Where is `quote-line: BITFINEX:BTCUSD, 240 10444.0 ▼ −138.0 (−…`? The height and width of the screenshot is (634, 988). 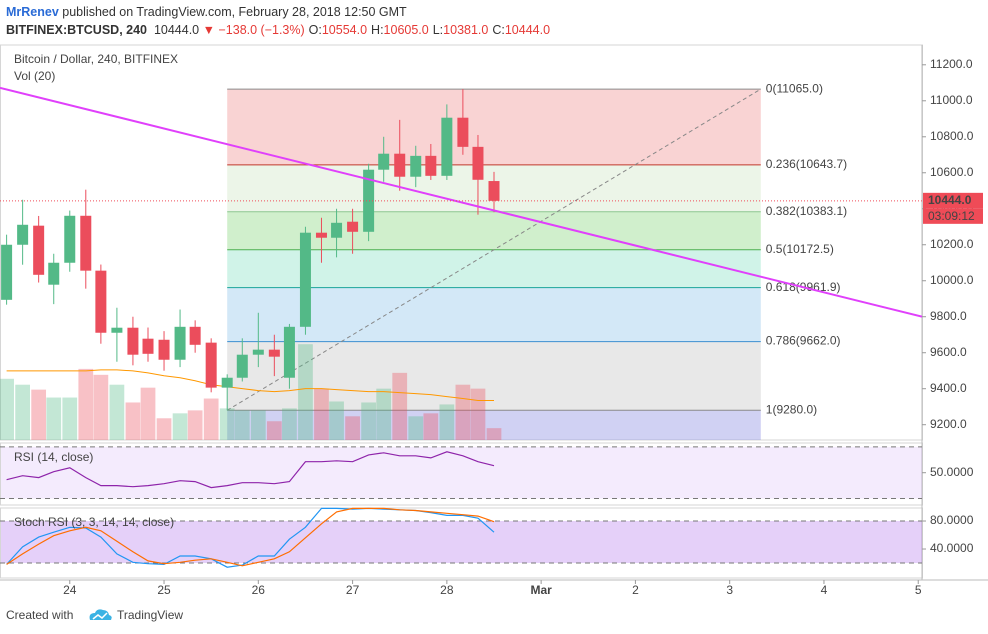 quote-line: BITFINEX:BTCUSD, 240 10444.0 ▼ −138.0 (−… is located at coordinates (278, 30).